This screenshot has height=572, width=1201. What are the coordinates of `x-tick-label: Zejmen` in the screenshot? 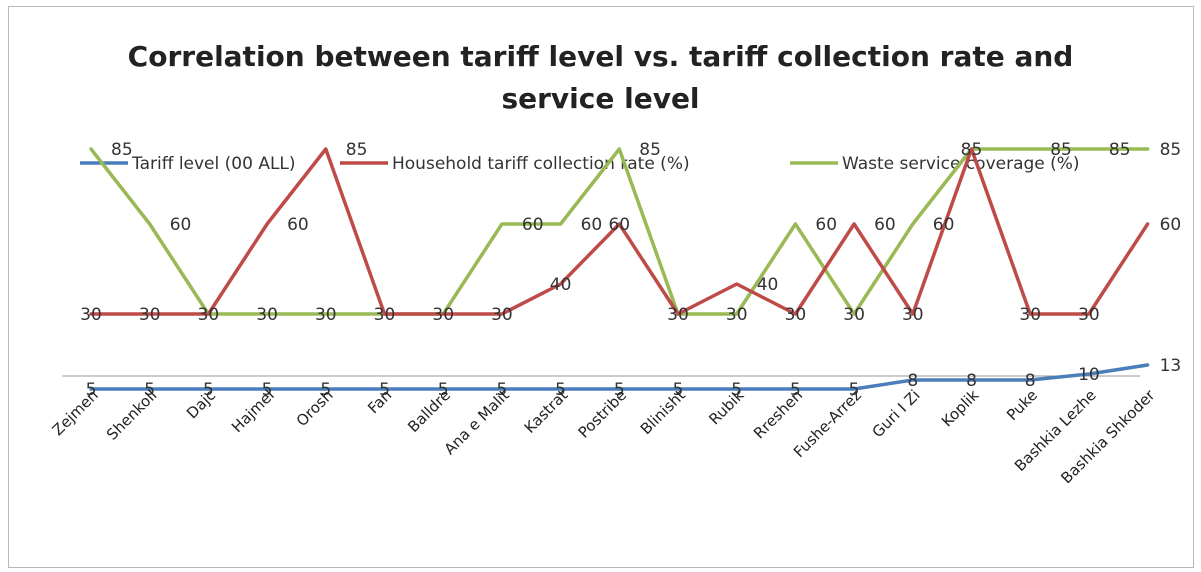 It's located at (75, 412).